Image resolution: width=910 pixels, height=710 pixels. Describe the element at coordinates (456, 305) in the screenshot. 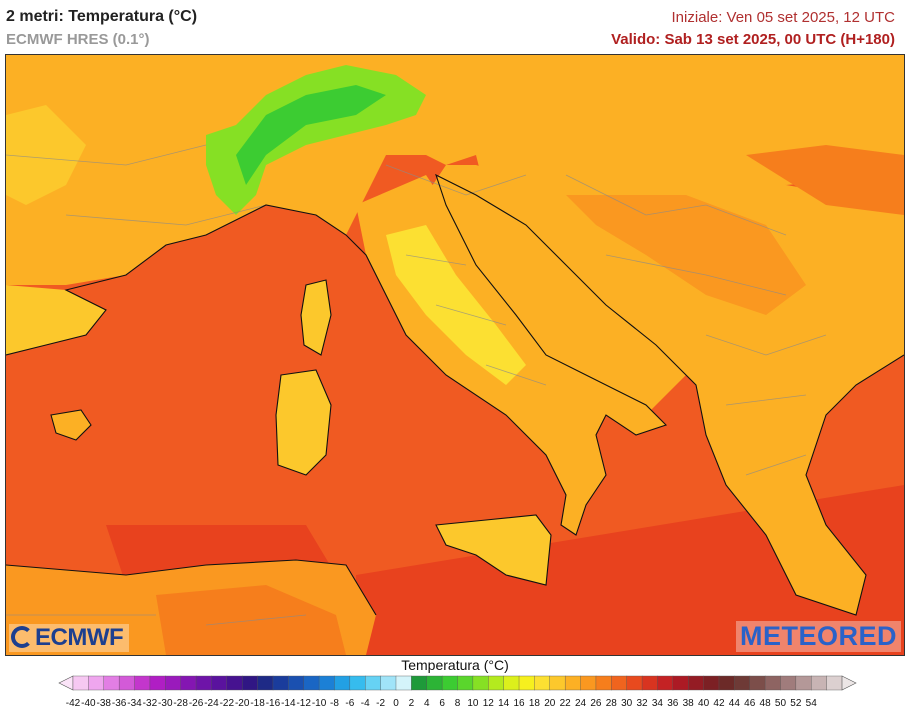

I see `apennines` at that location.